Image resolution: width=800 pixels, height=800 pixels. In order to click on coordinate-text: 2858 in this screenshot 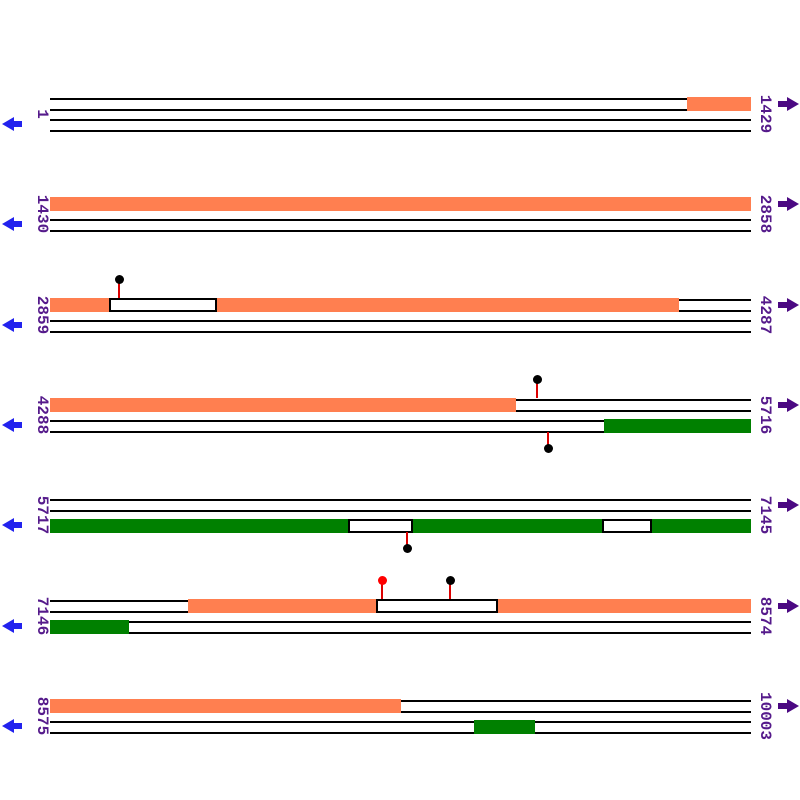, I will do `click(765, 214)`.